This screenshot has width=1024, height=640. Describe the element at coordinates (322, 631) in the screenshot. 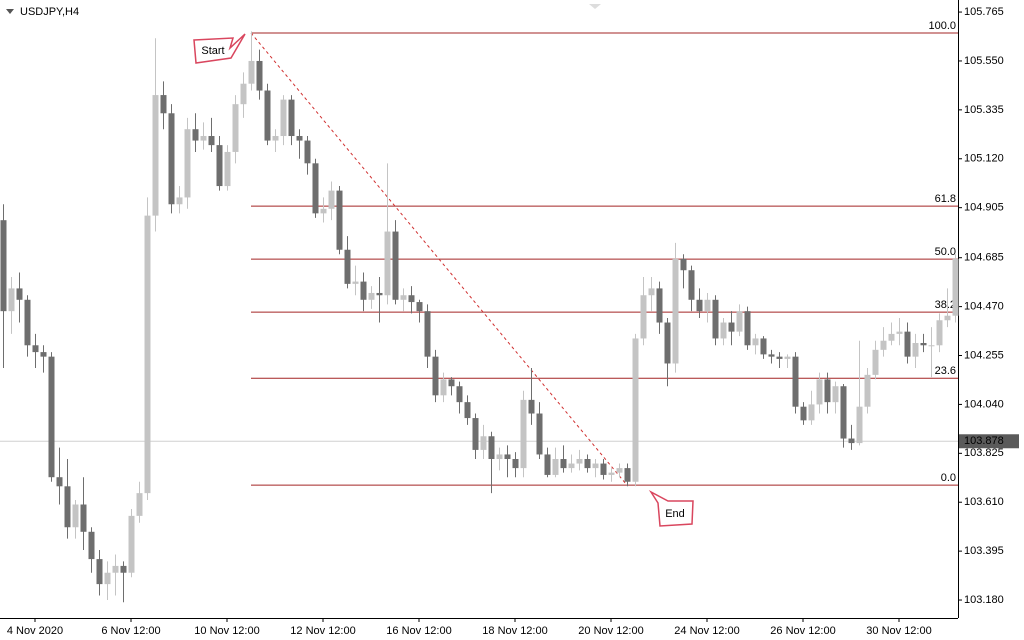

I see `x-tick-label: 12 Nov 12:00` at that location.